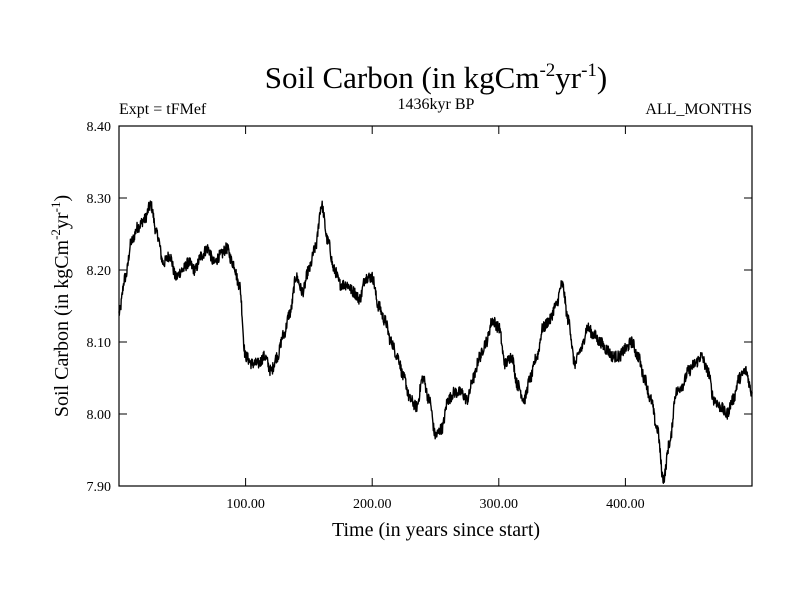 Image resolution: width=800 pixels, height=600 pixels. Describe the element at coordinates (698, 109) in the screenshot. I see `months-label: ALL_MONTHS` at that location.